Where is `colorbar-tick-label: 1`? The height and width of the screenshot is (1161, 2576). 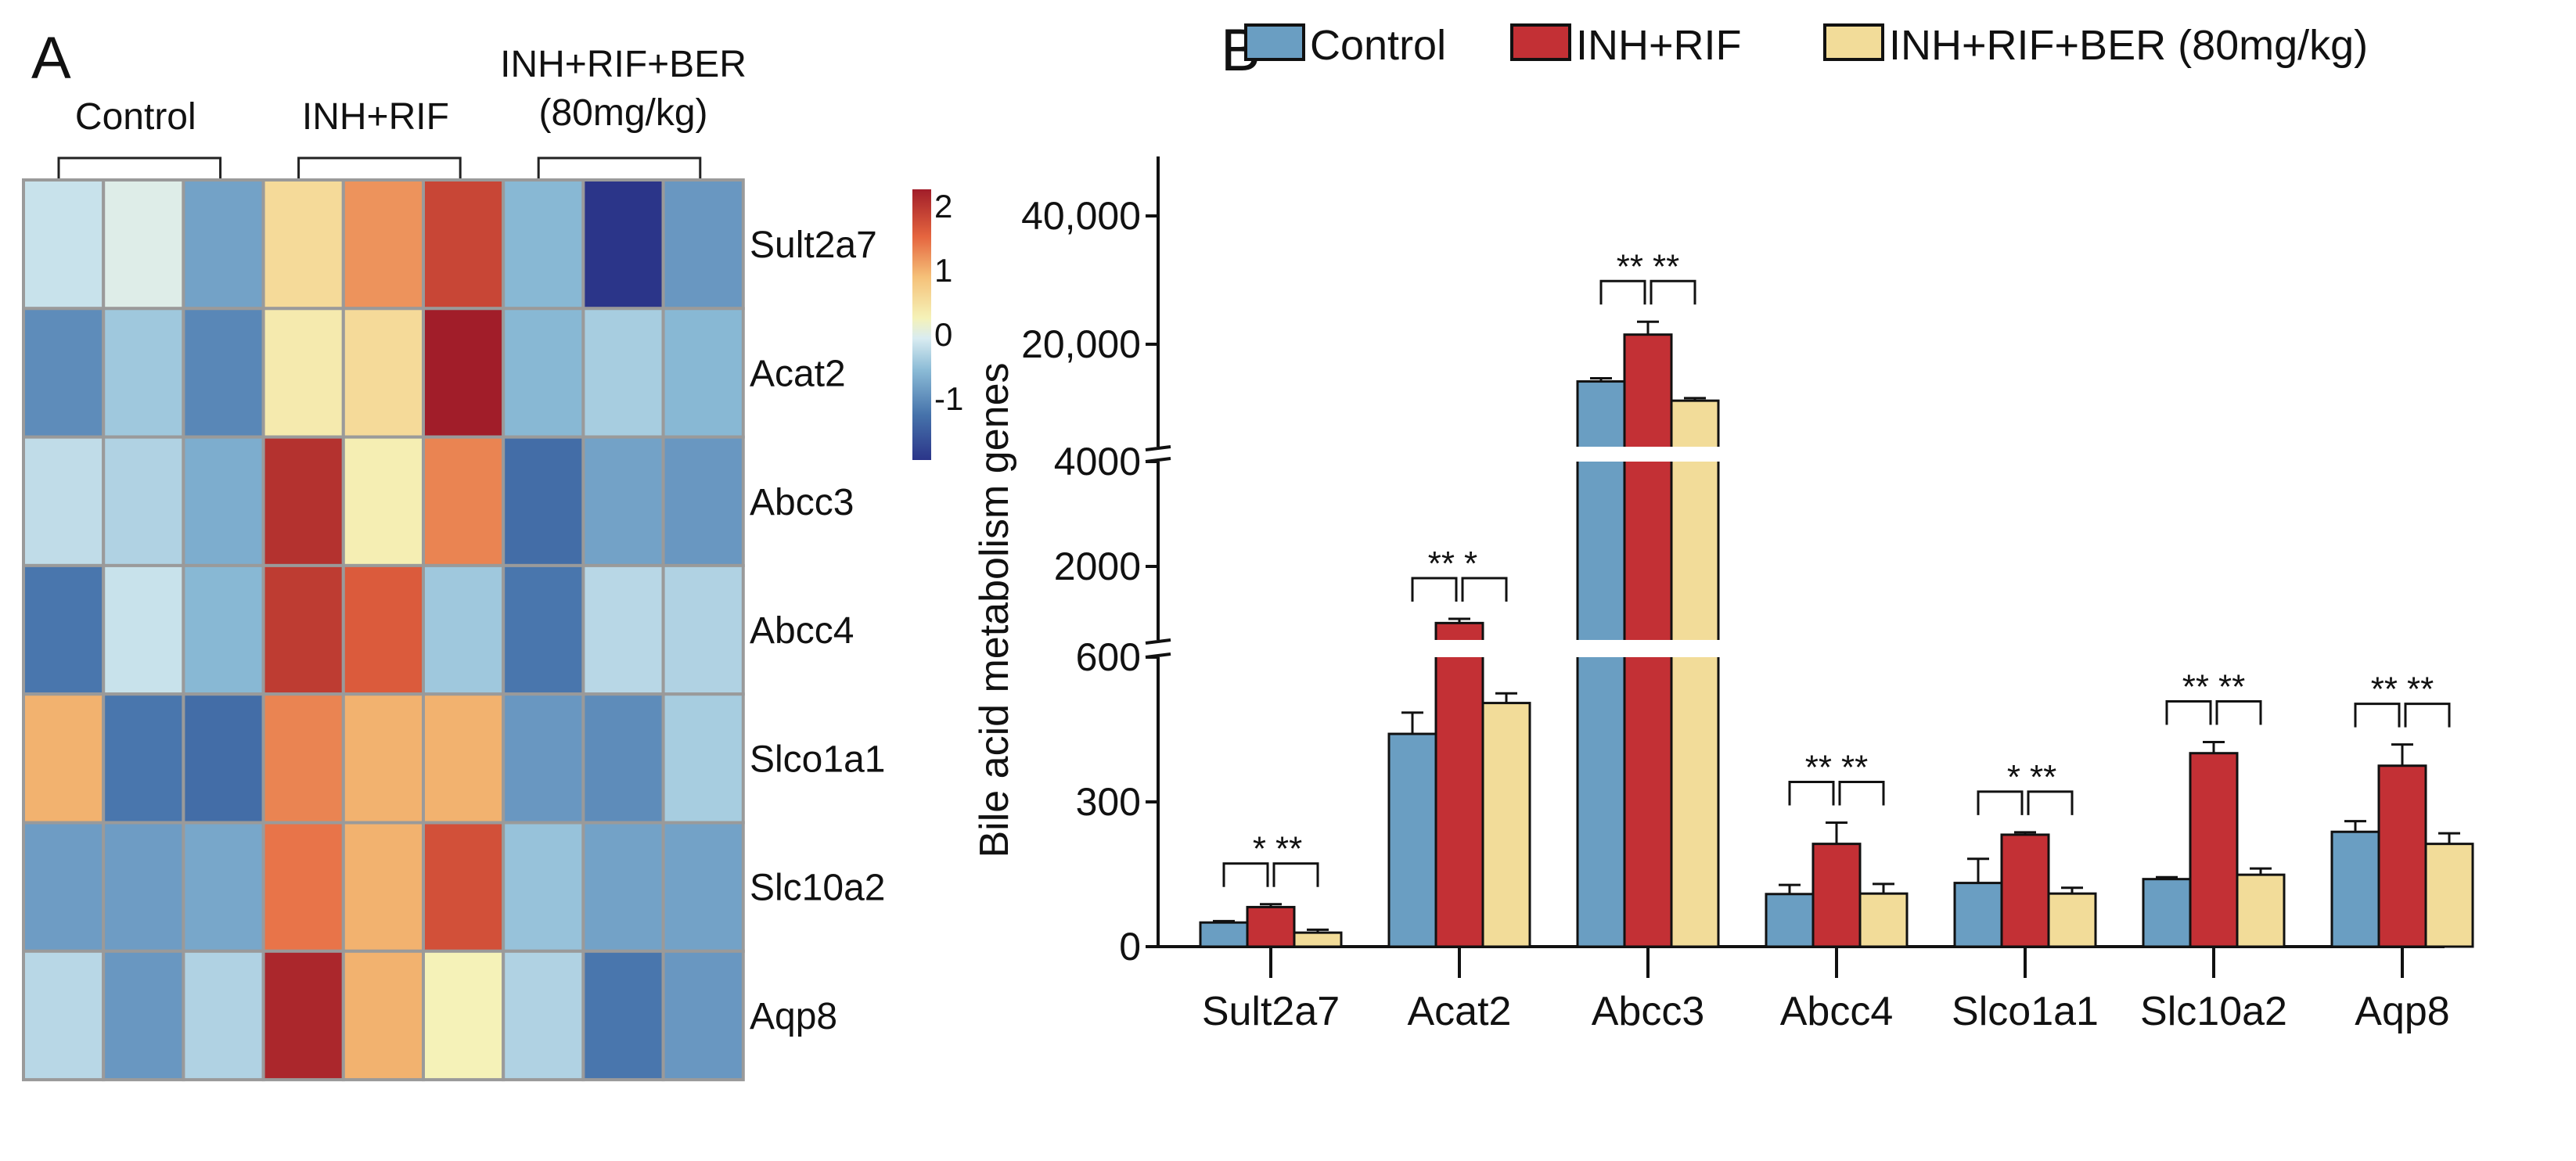 colorbar-tick-label: 1 is located at coordinates (943, 271).